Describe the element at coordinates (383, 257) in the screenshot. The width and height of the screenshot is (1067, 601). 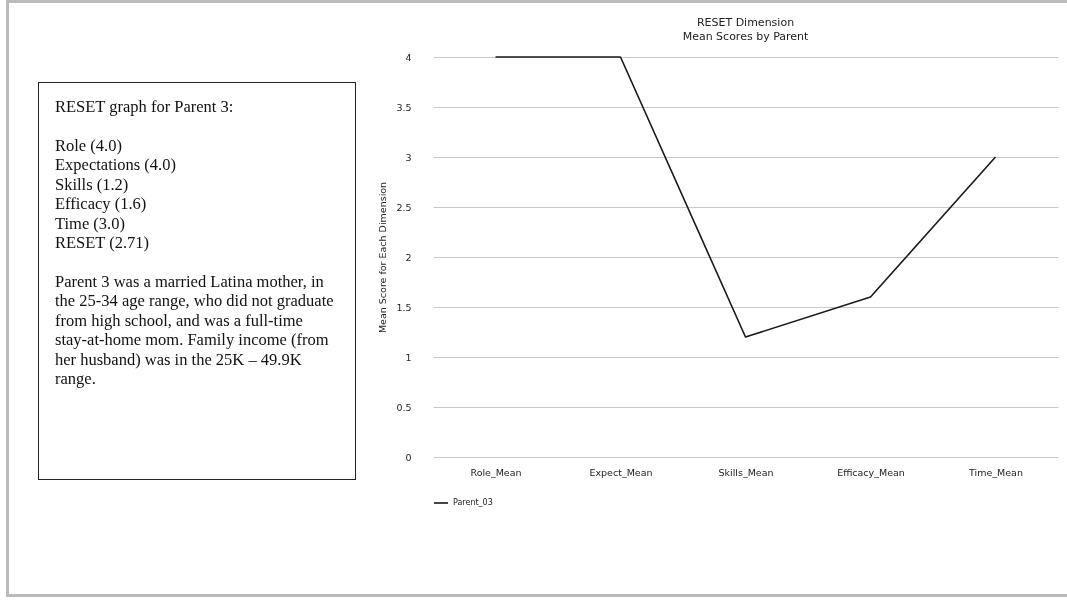
I see `y-axis-title: Mean Score for Each Dimension` at that location.